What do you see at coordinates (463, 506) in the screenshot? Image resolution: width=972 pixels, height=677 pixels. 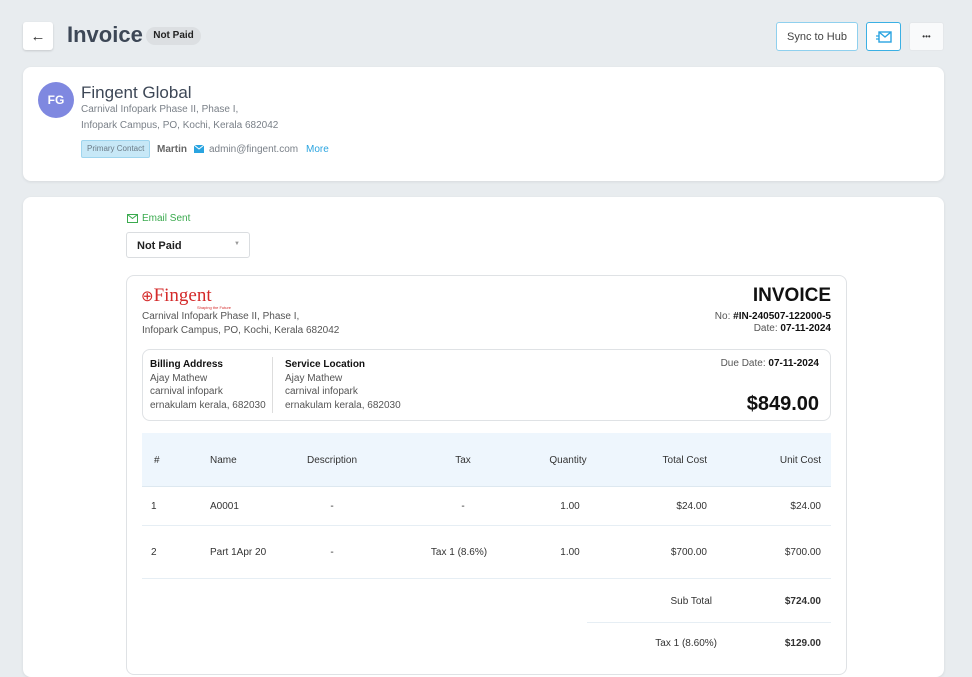 I see `row-tax: -` at bounding box center [463, 506].